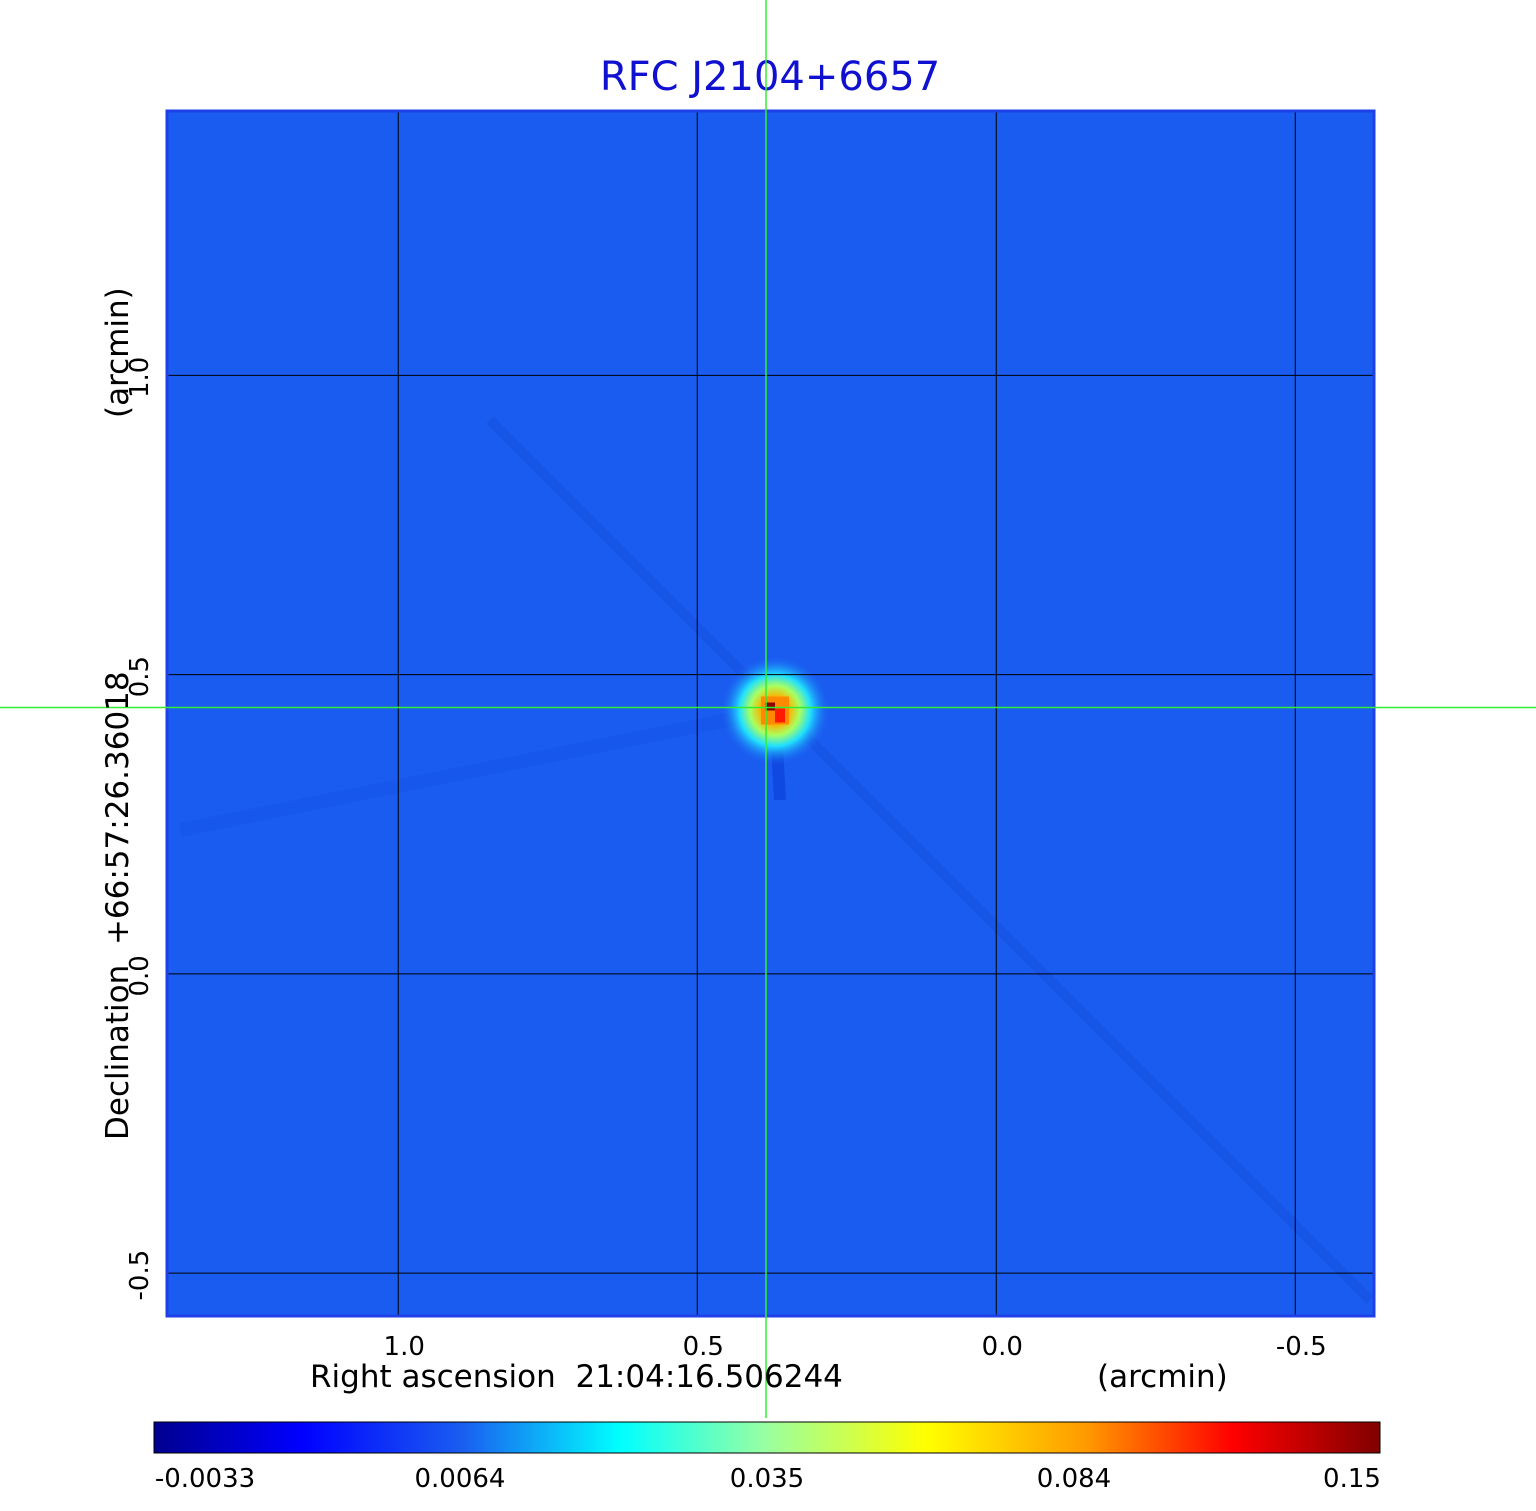  What do you see at coordinates (477, 770) in the screenshot?
I see `sidelobe-streak` at bounding box center [477, 770].